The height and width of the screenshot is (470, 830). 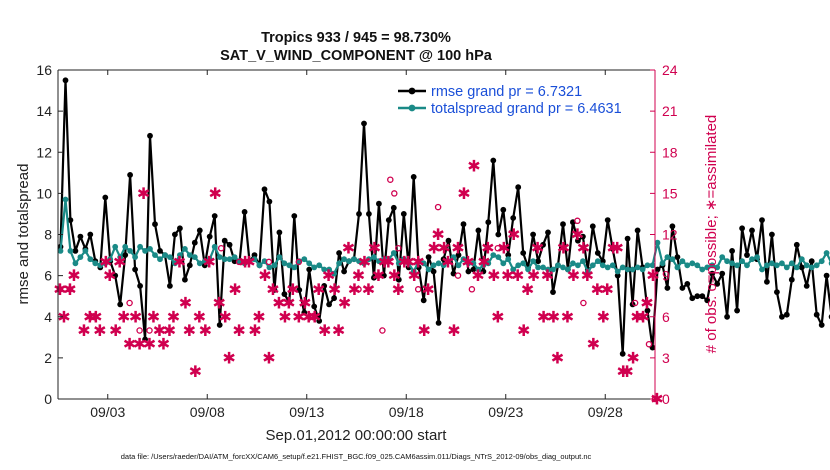 I want to click on chart-title: Tropics 933 / 945 = 98.730%, so click(x=356, y=38).